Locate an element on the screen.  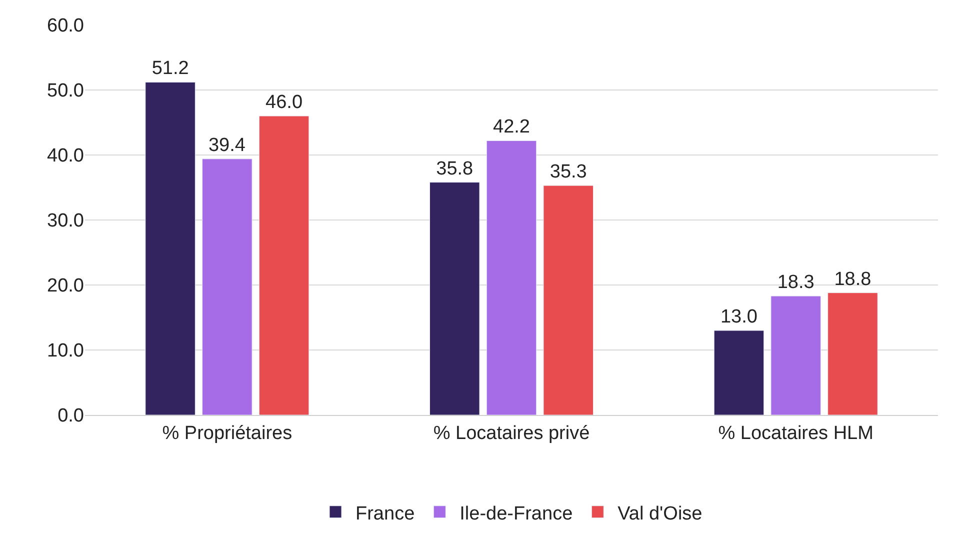
legend-label: Val d'Oise is located at coordinates (660, 513).